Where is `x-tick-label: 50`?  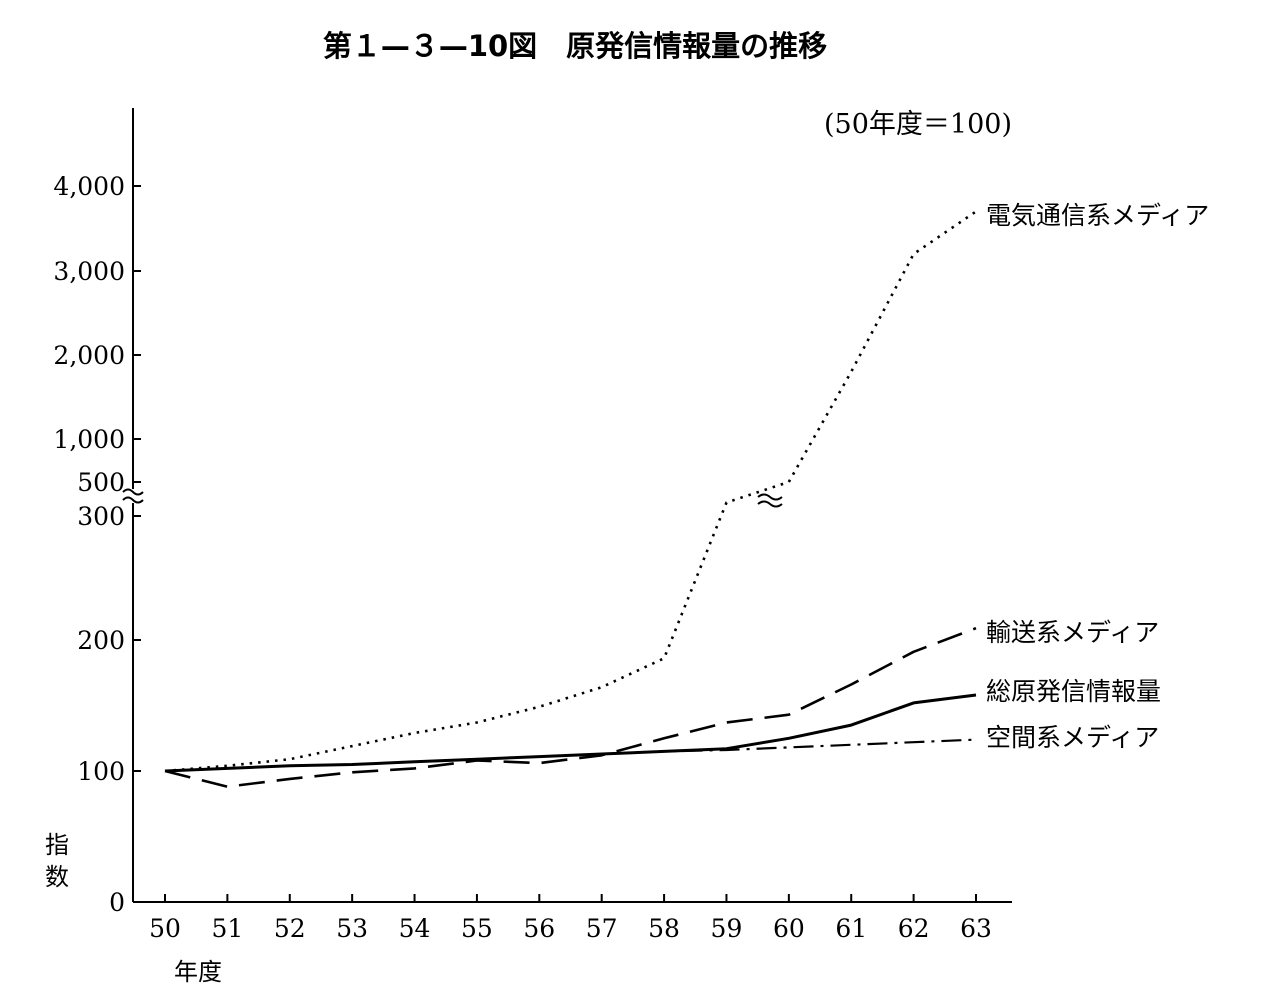 x-tick-label: 50 is located at coordinates (165, 928).